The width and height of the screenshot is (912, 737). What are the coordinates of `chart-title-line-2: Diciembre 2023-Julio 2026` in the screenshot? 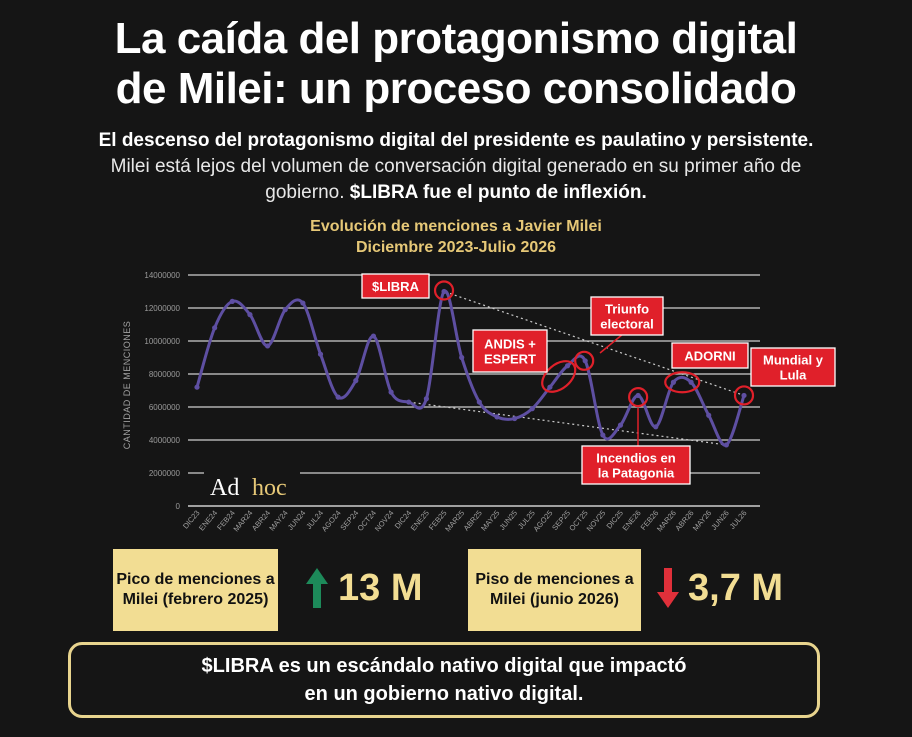 It's located at (456, 247).